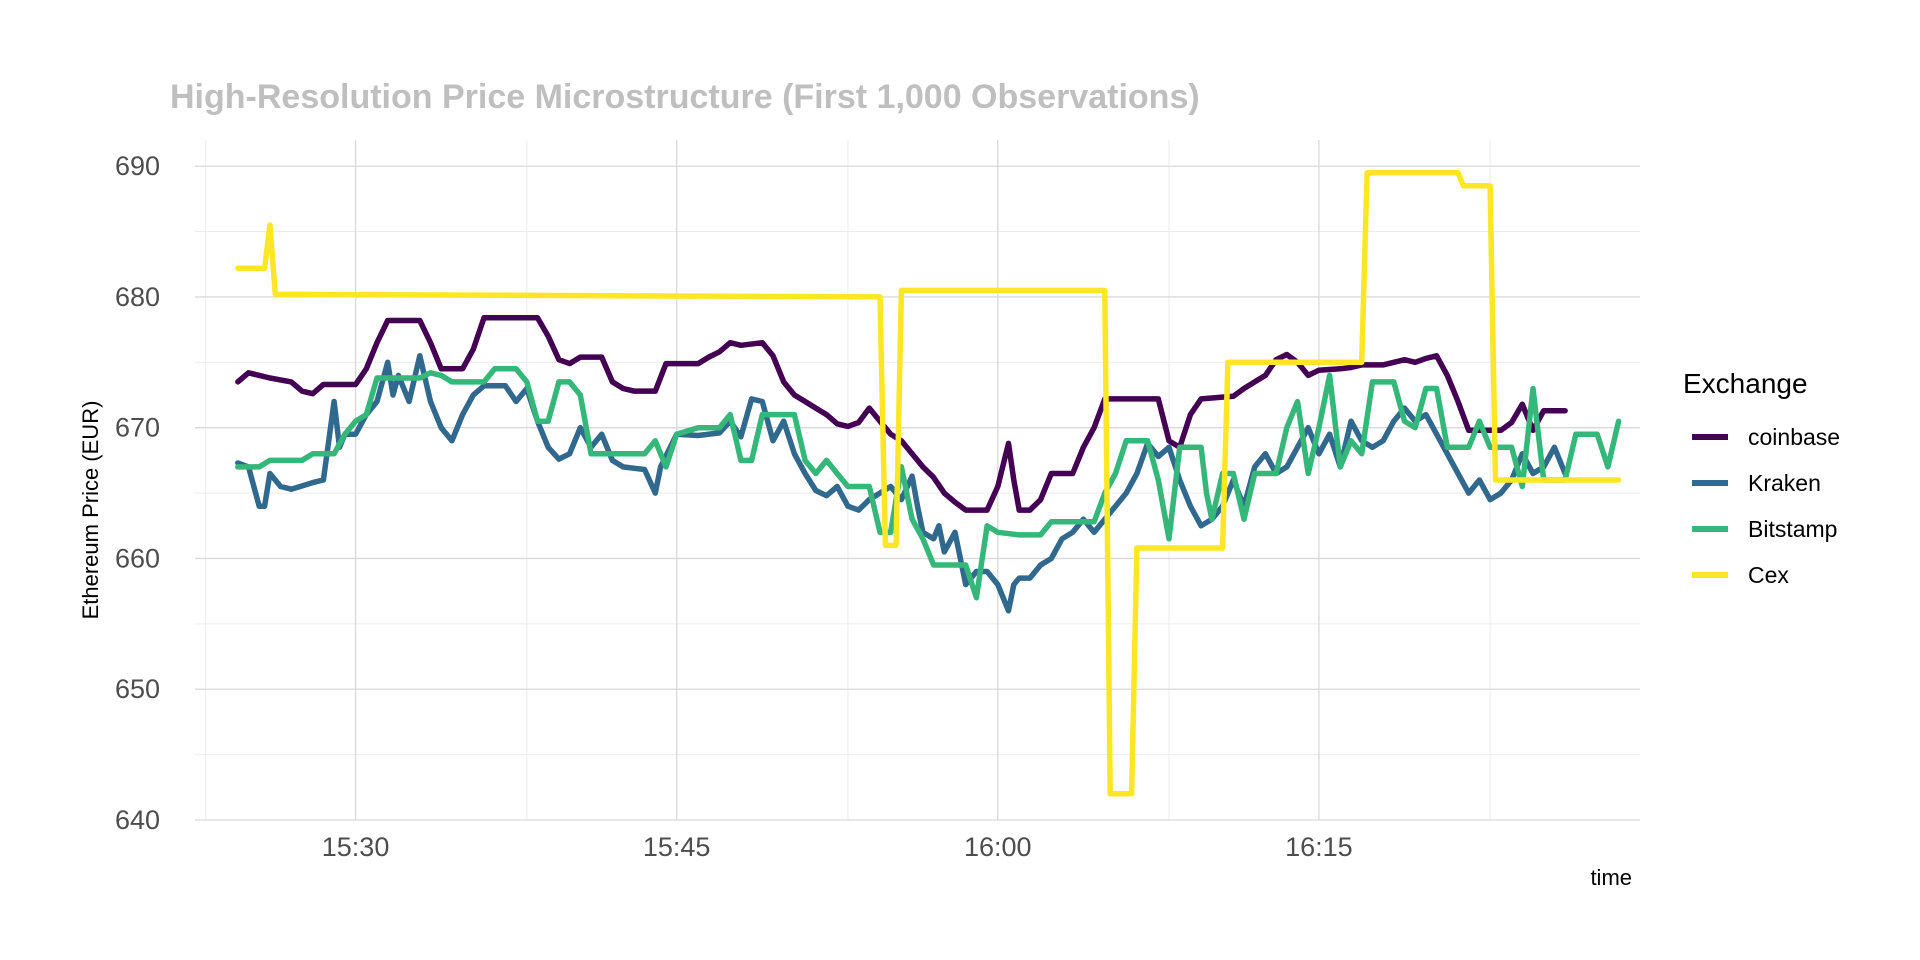 This screenshot has width=1920, height=960. Describe the element at coordinates (1794, 437) in the screenshot. I see `legend-label-coinbase: coinbase` at that location.